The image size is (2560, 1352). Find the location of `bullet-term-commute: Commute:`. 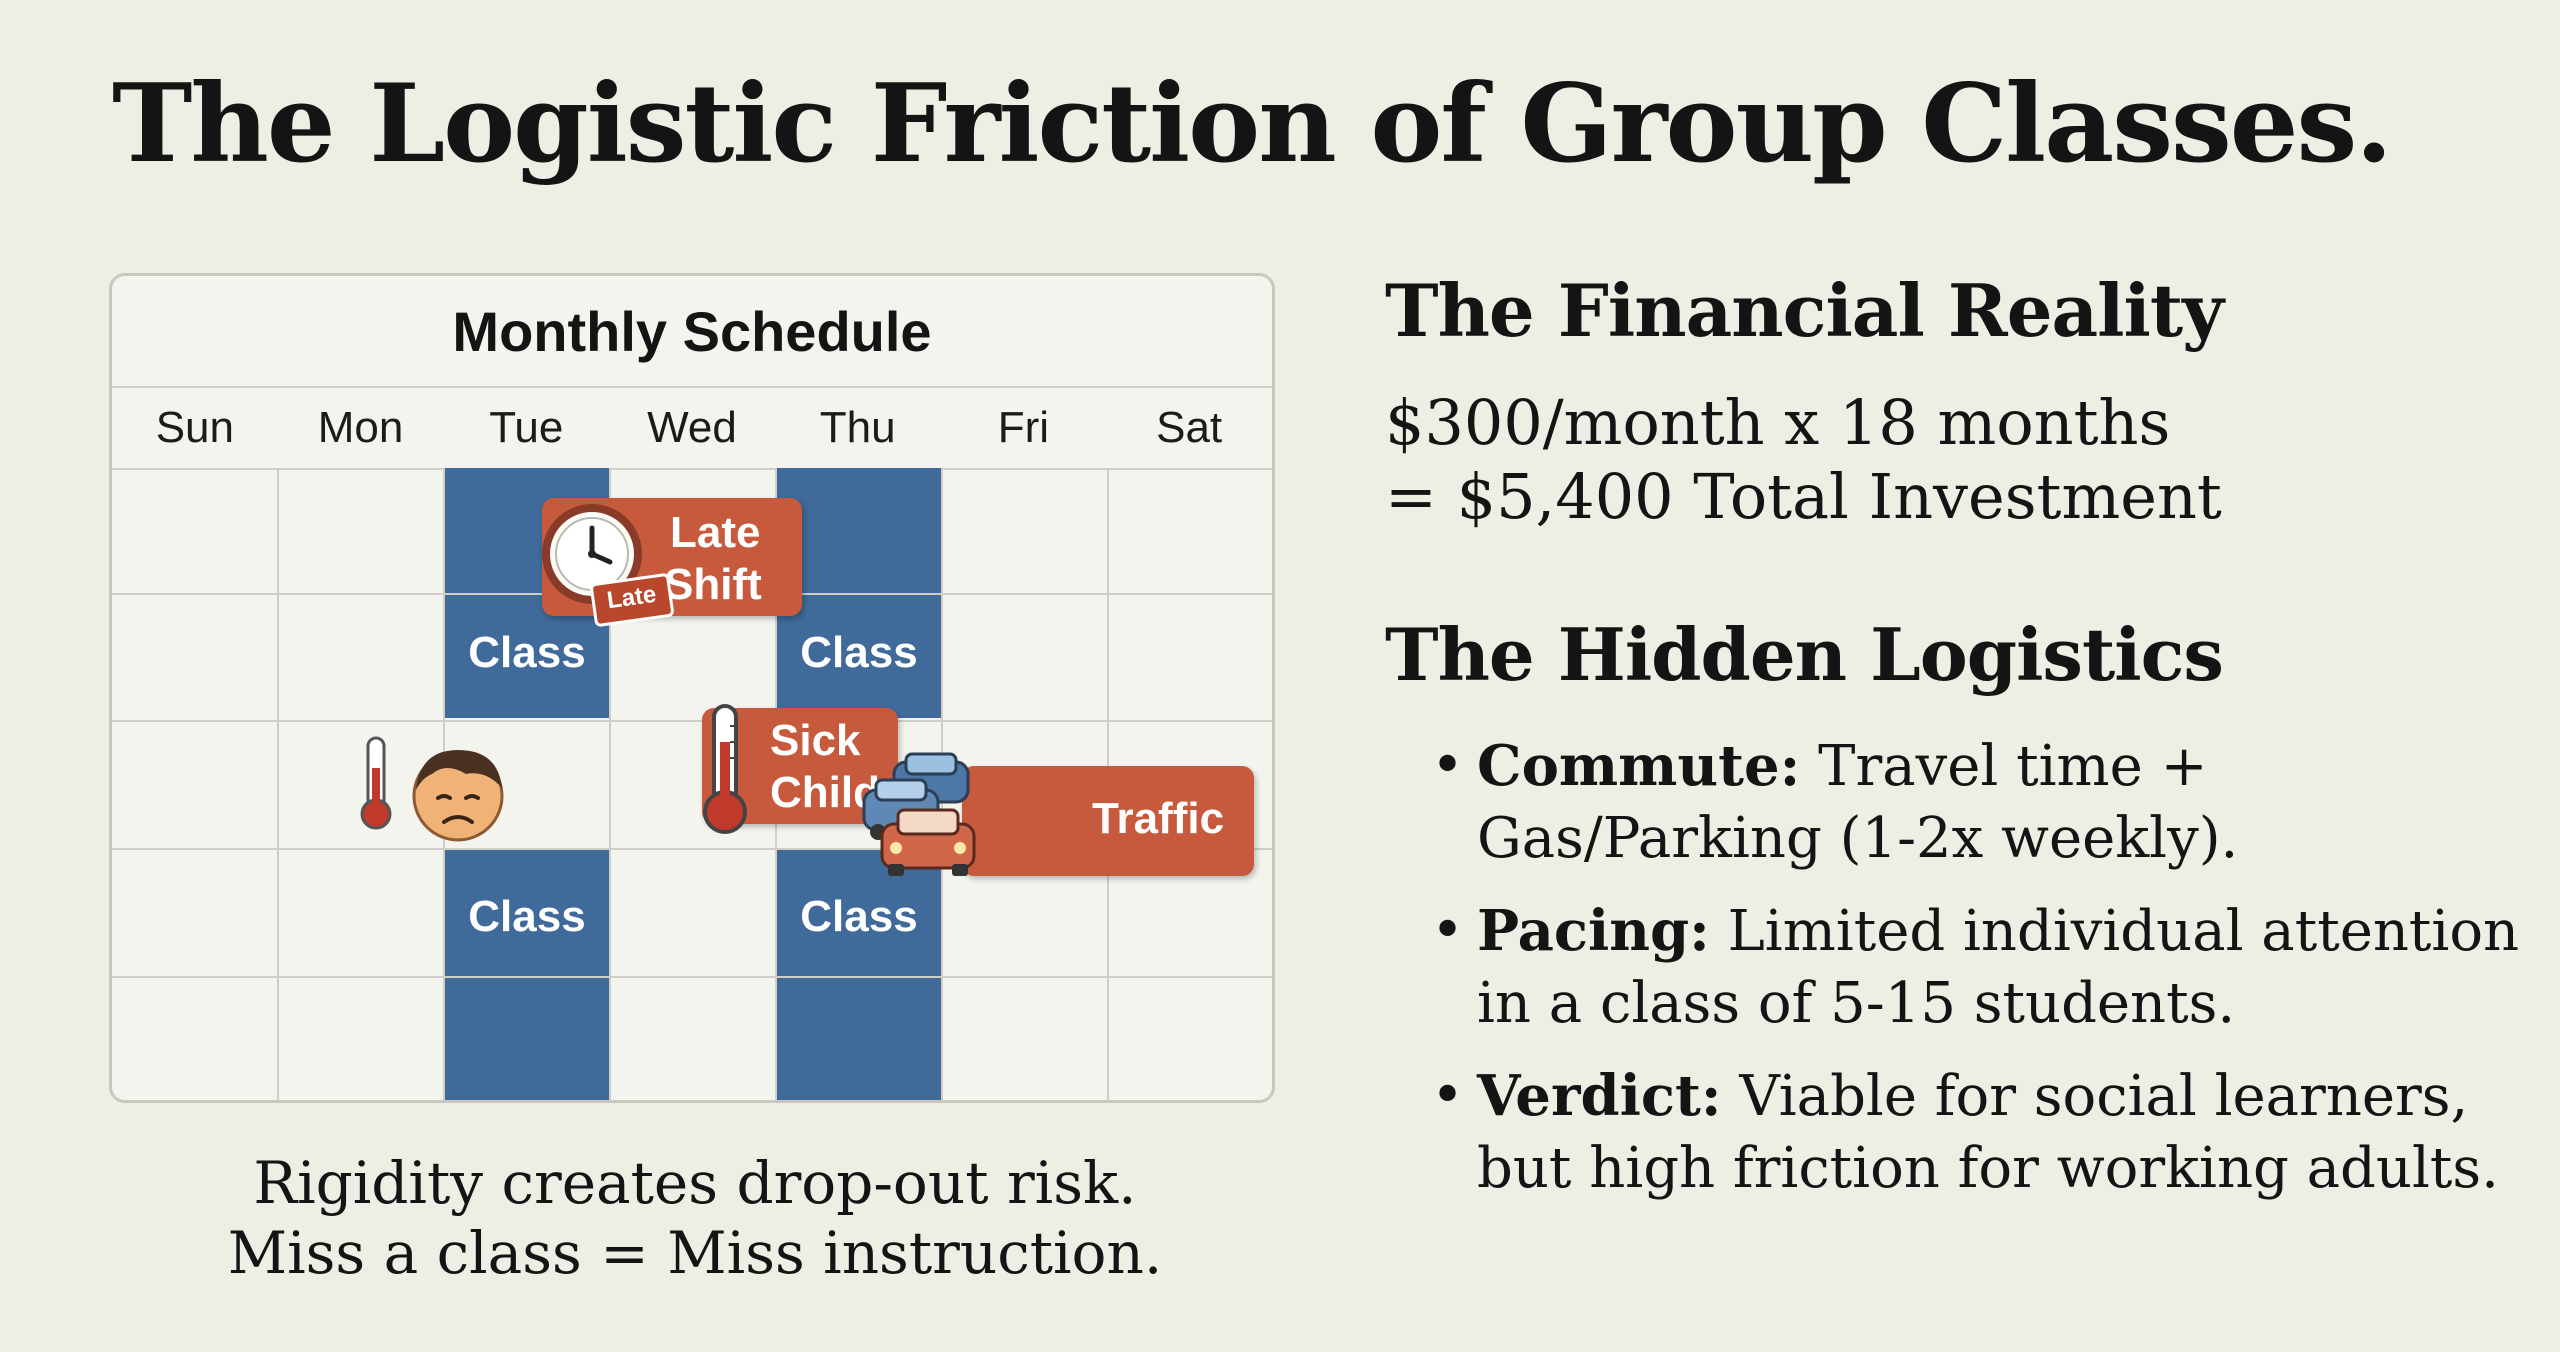

bullet-term-commute: Commute: is located at coordinates (1639, 766).